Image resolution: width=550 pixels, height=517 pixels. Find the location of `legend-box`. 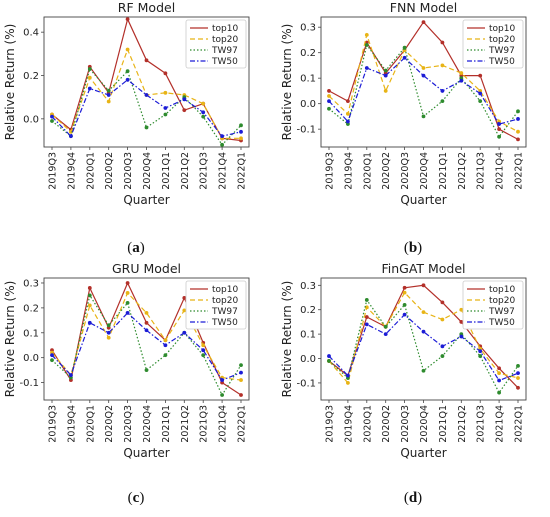

legend-box is located at coordinates (216, 305).